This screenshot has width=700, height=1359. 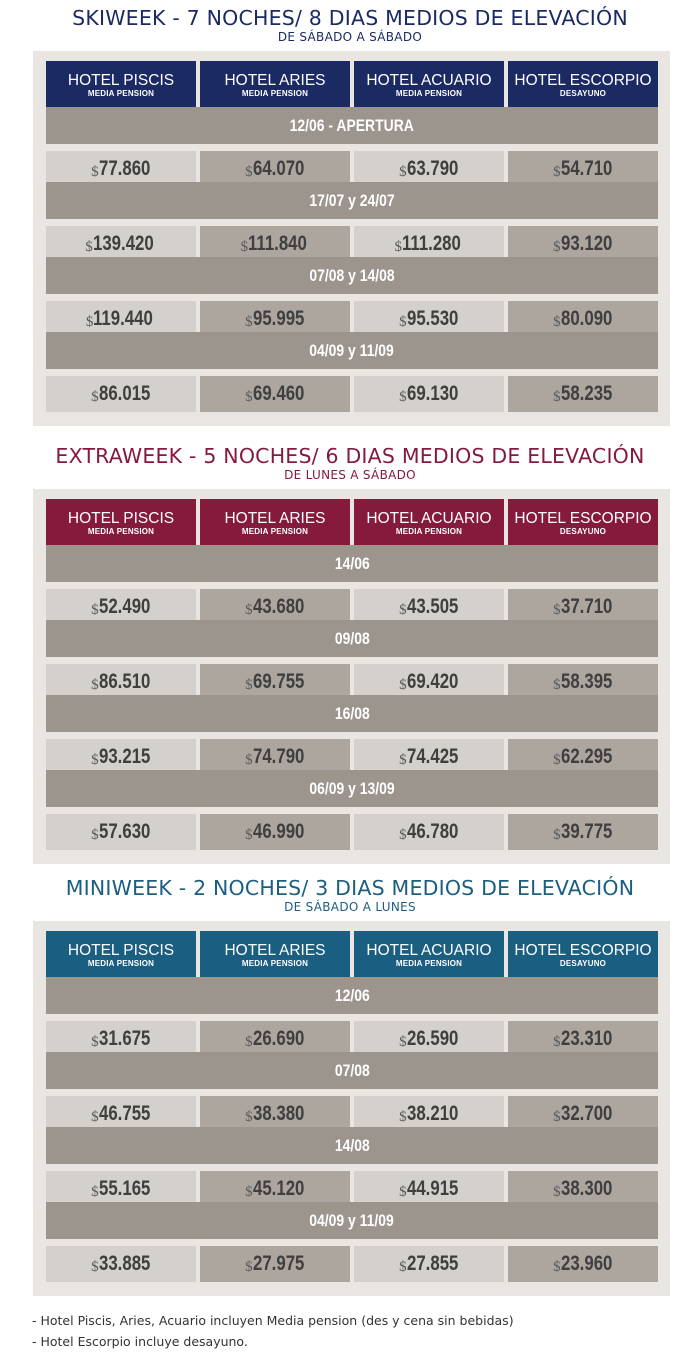 What do you see at coordinates (278, 318) in the screenshot?
I see `price-amount: 95.995` at bounding box center [278, 318].